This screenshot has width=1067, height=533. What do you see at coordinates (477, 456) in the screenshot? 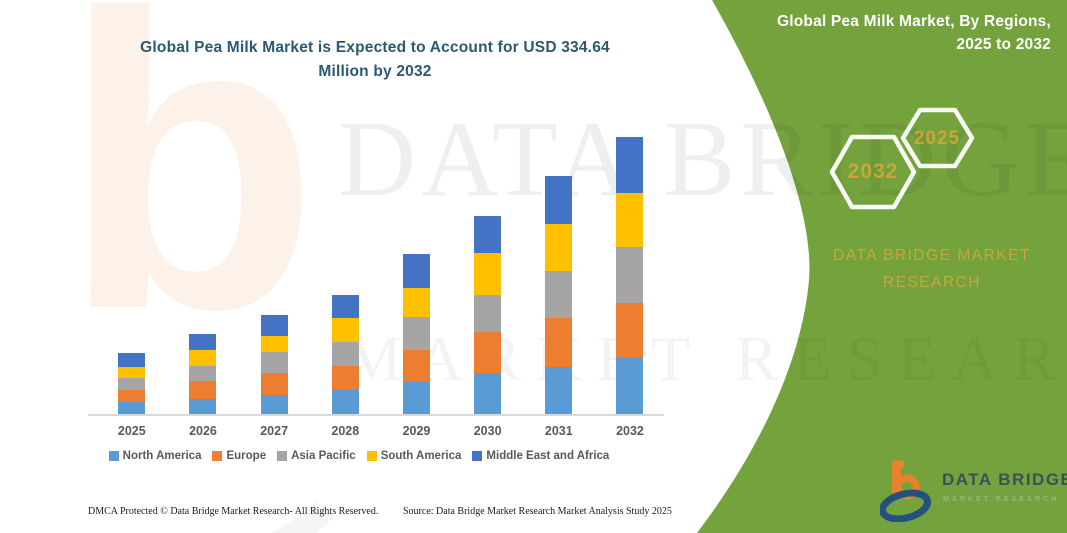
I see `legend-swatch-middle-east-and-africa` at bounding box center [477, 456].